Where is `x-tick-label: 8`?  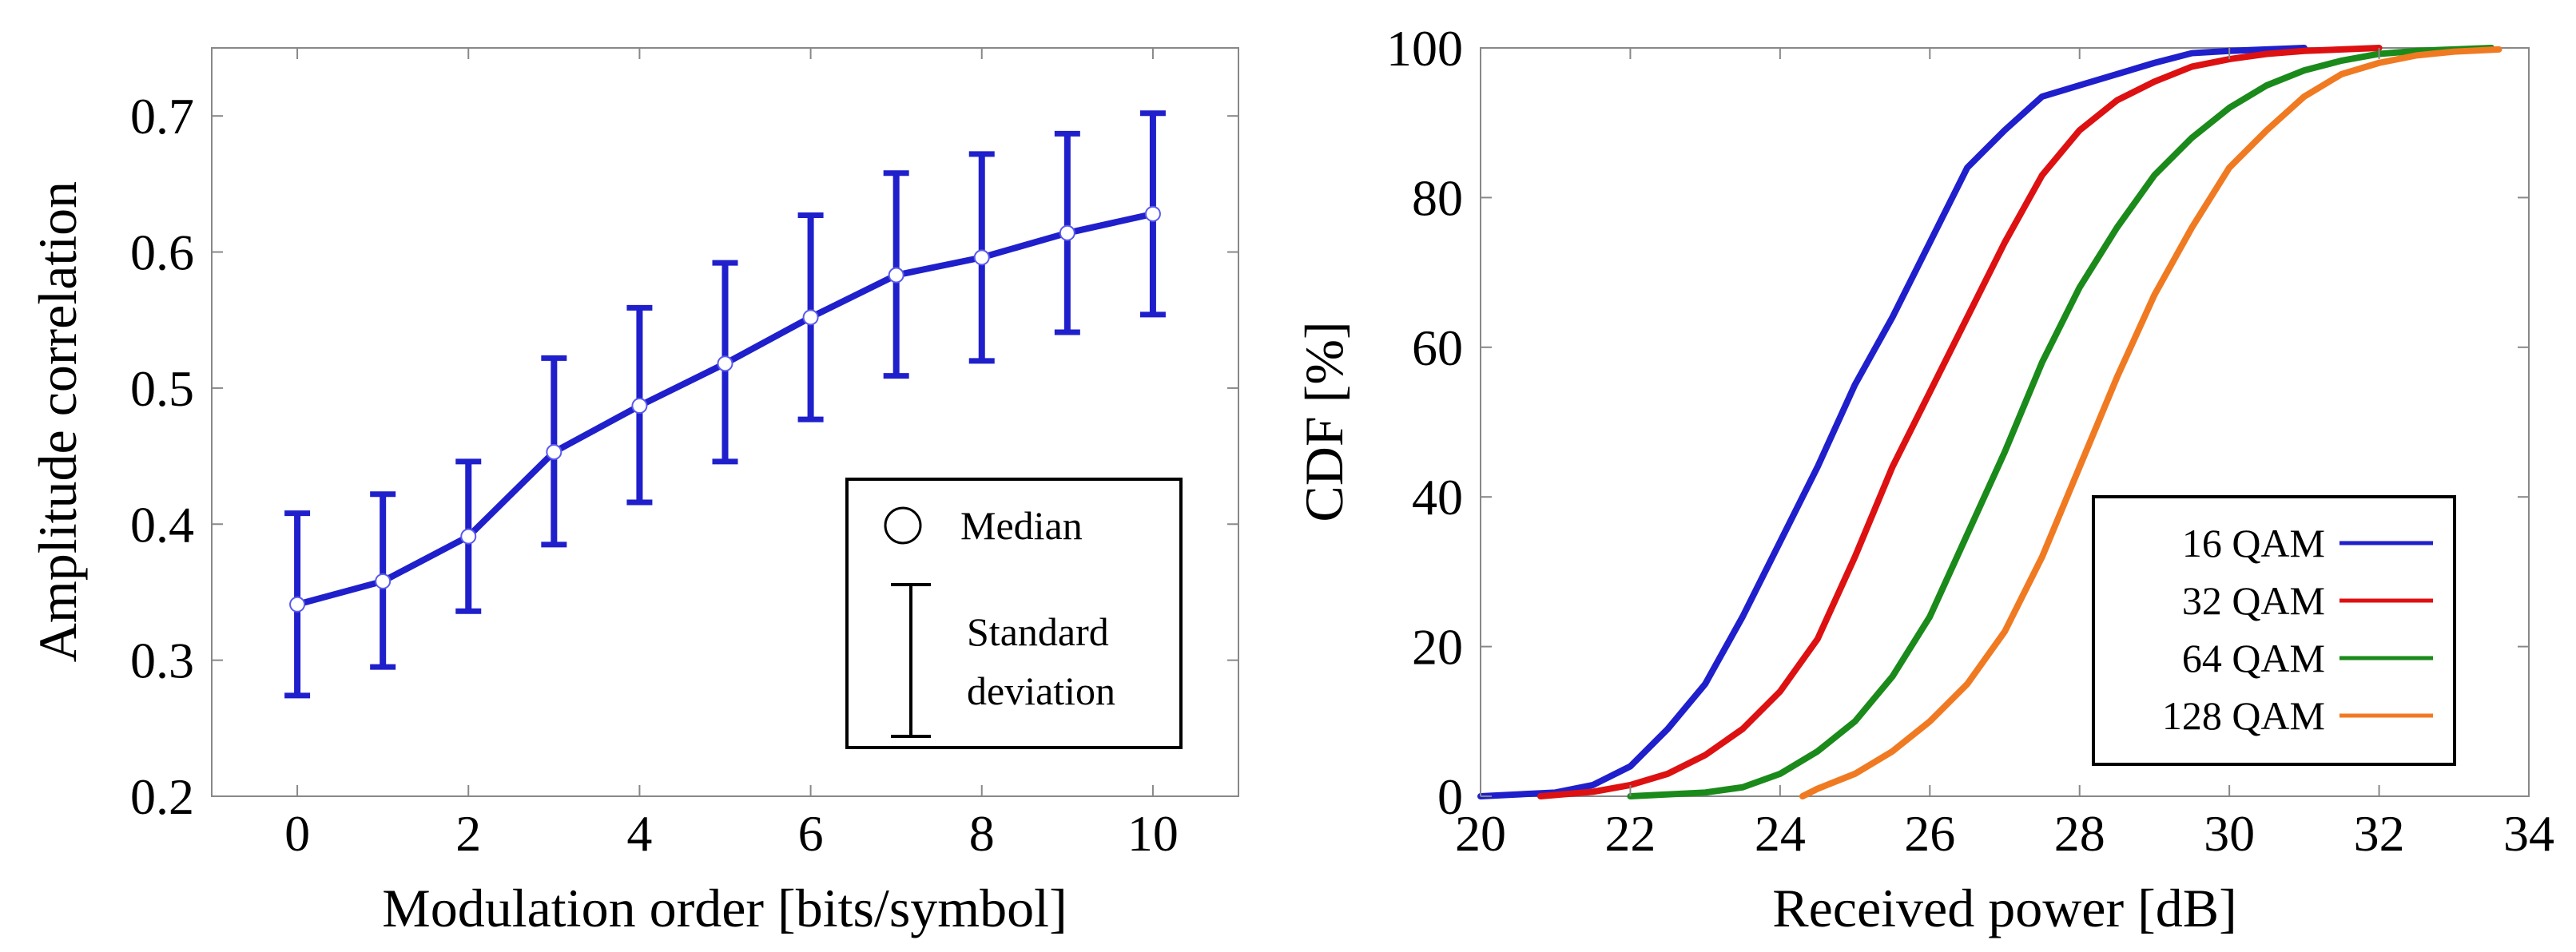
x-tick-label: 8 is located at coordinates (982, 833).